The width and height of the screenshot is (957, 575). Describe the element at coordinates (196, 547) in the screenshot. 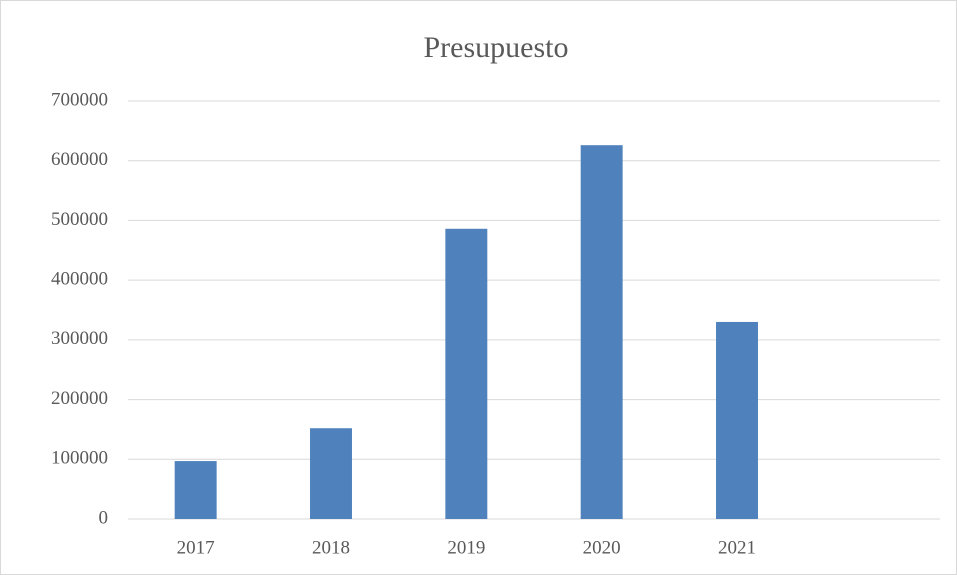

I see `x-tick-label: 2017` at that location.